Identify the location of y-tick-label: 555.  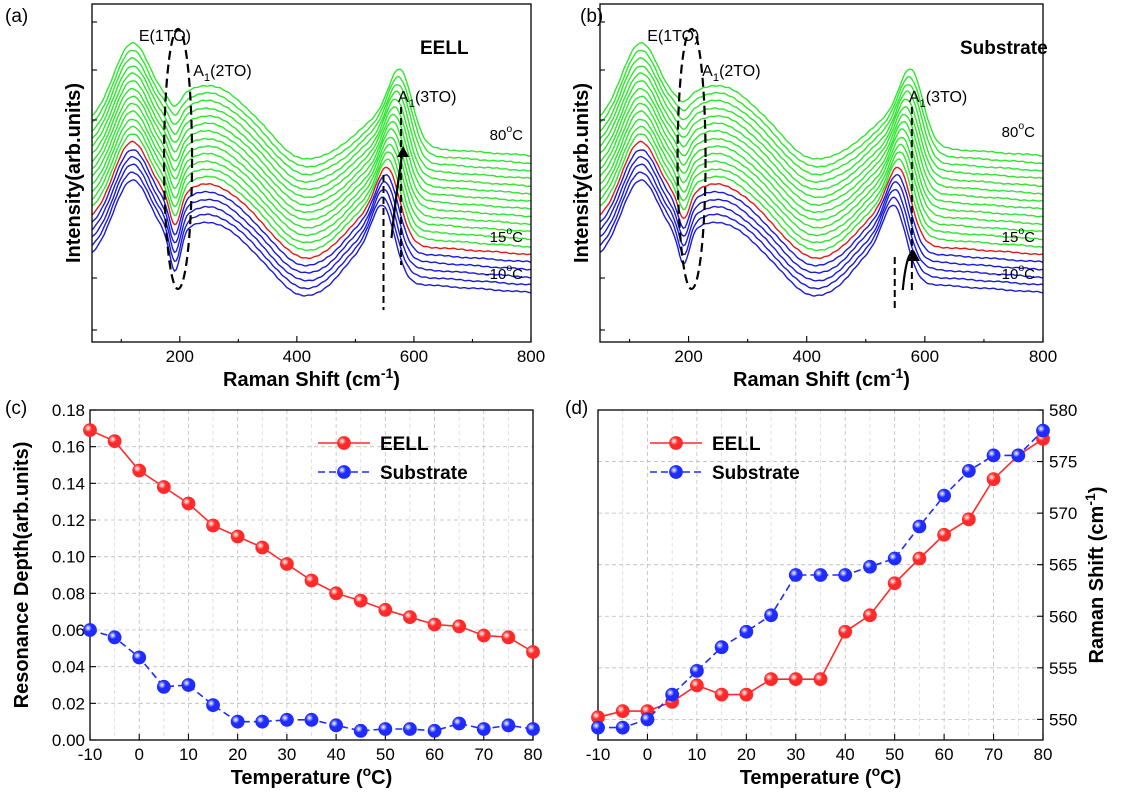
(1063, 668).